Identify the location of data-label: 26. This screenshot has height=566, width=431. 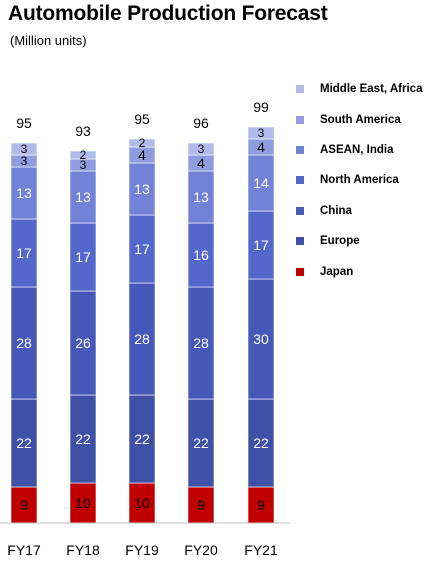
(83, 343).